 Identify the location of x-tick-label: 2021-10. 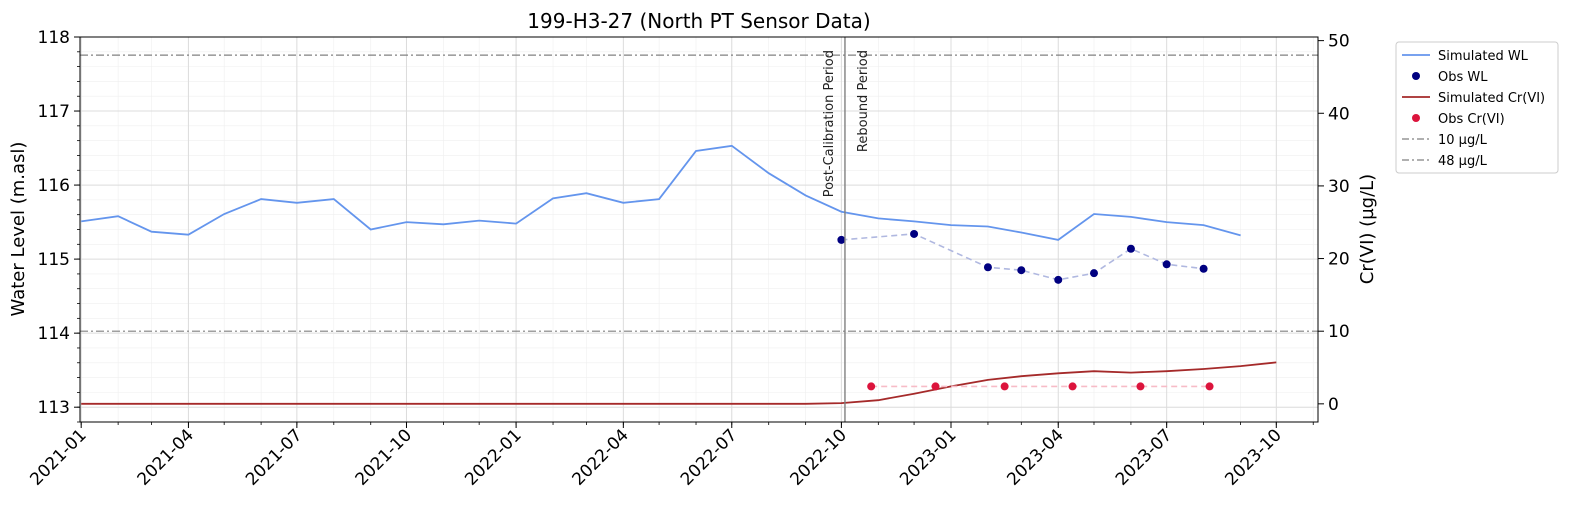
(384, 457).